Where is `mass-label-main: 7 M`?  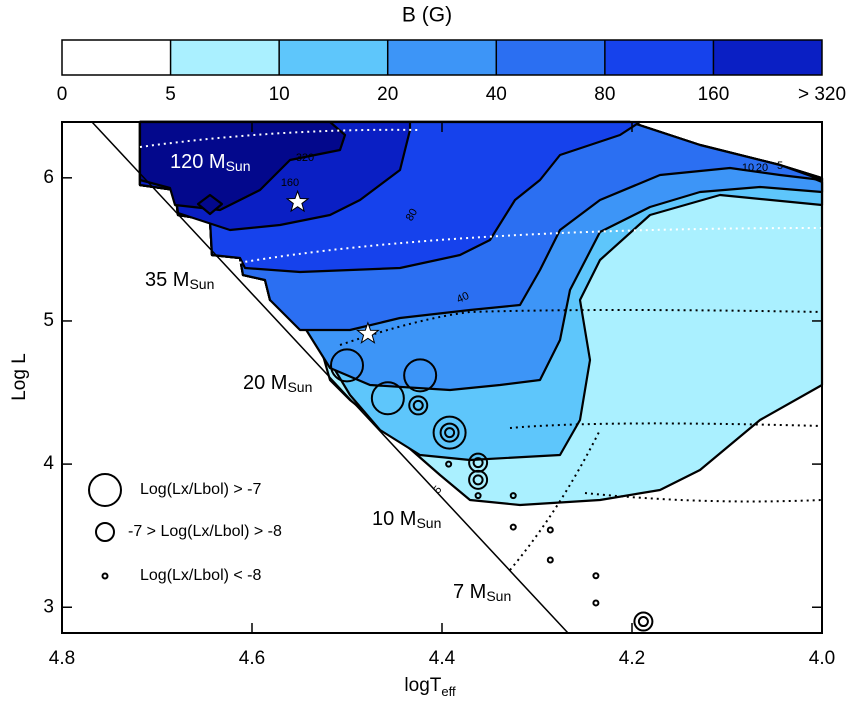
mass-label-main: 7 M is located at coordinates (469, 592).